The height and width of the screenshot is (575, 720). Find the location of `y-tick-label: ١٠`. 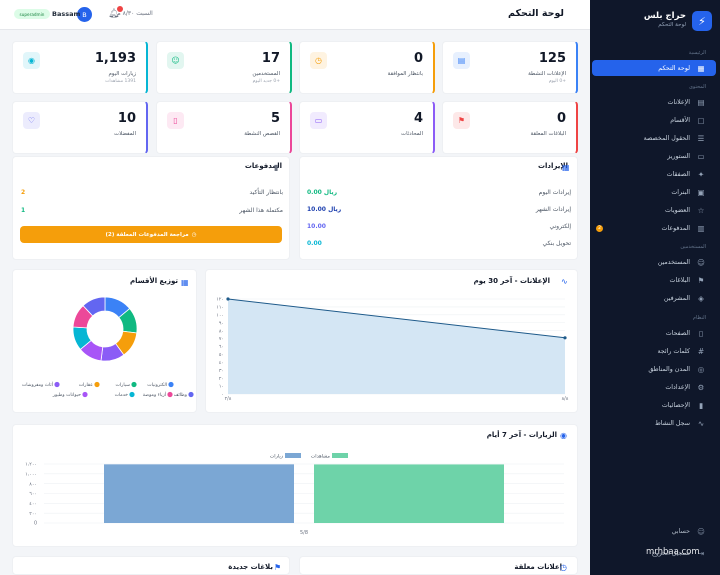

y-tick-label: ١٠ is located at coordinates (221, 387).